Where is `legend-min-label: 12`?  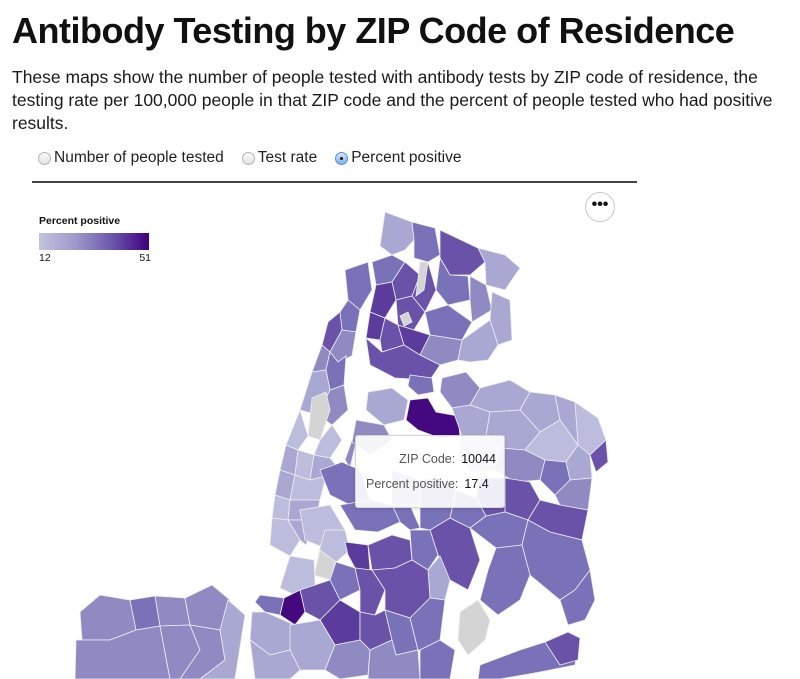 legend-min-label: 12 is located at coordinates (45, 258).